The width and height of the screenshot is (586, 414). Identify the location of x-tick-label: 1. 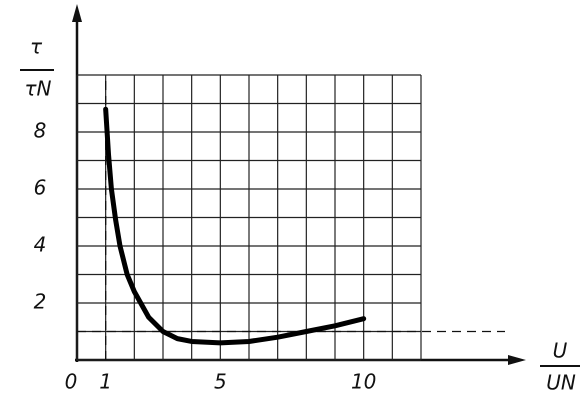
(105, 382).